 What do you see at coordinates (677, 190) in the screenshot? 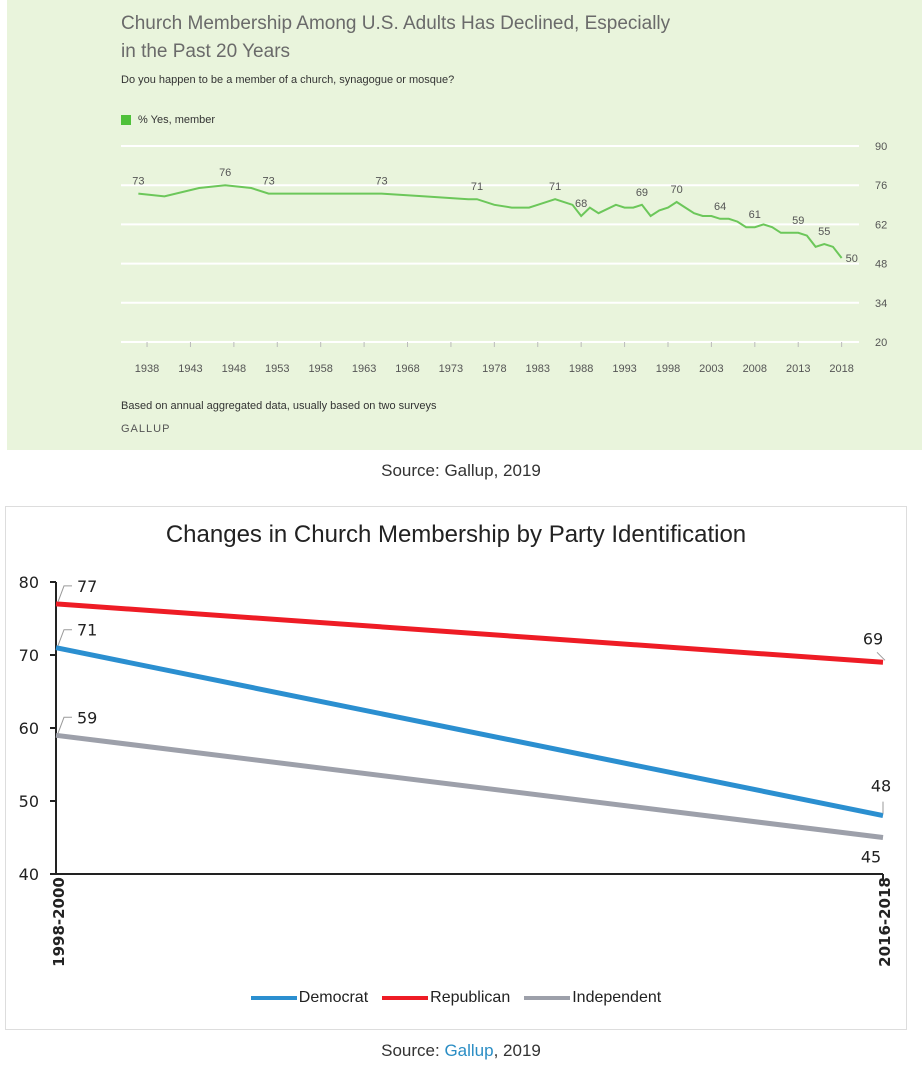
I see `data-label: 70` at bounding box center [677, 190].